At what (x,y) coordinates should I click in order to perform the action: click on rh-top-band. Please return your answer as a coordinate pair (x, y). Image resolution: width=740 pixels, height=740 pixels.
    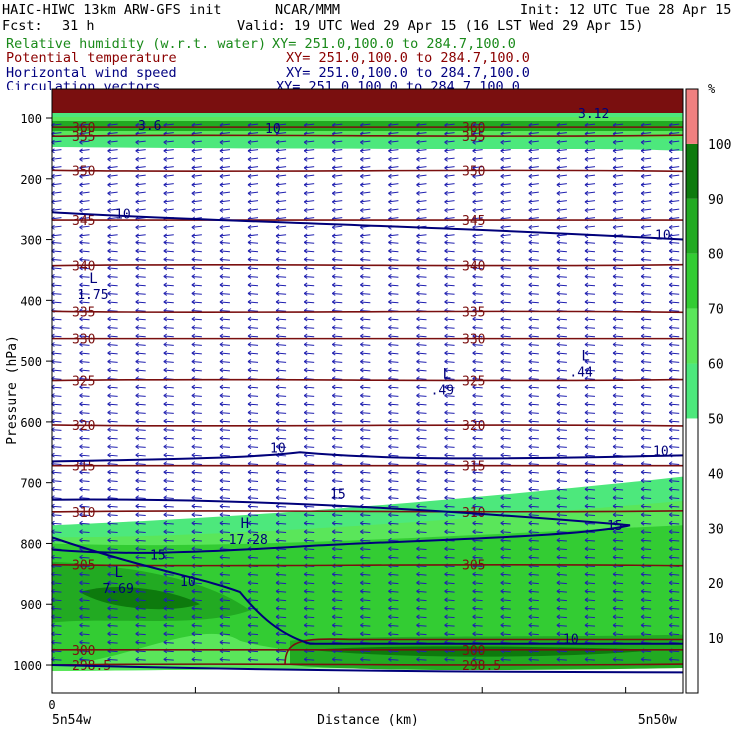
    Looking at the image, I should click on (367, 101).